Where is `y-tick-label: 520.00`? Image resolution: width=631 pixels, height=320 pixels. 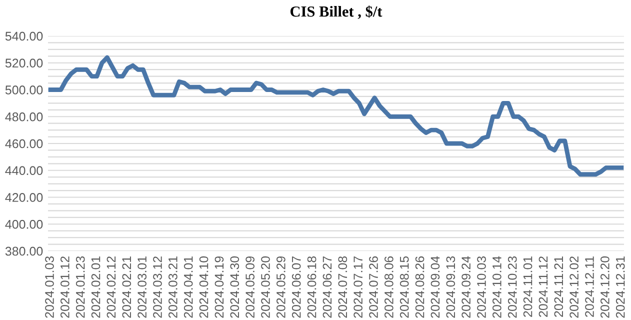
y-tick-label: 520.00 is located at coordinates (24, 63).